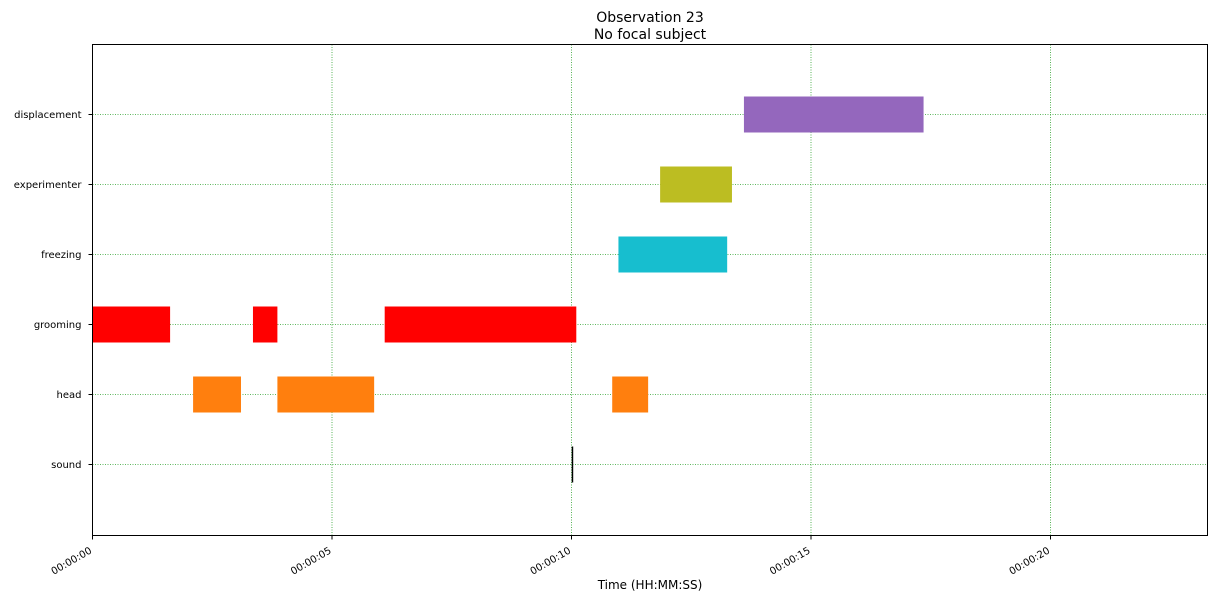 Image resolution: width=1208 pixels, height=597 pixels. I want to click on x-axis-label: Time (HH:MM:SS), so click(650, 585).